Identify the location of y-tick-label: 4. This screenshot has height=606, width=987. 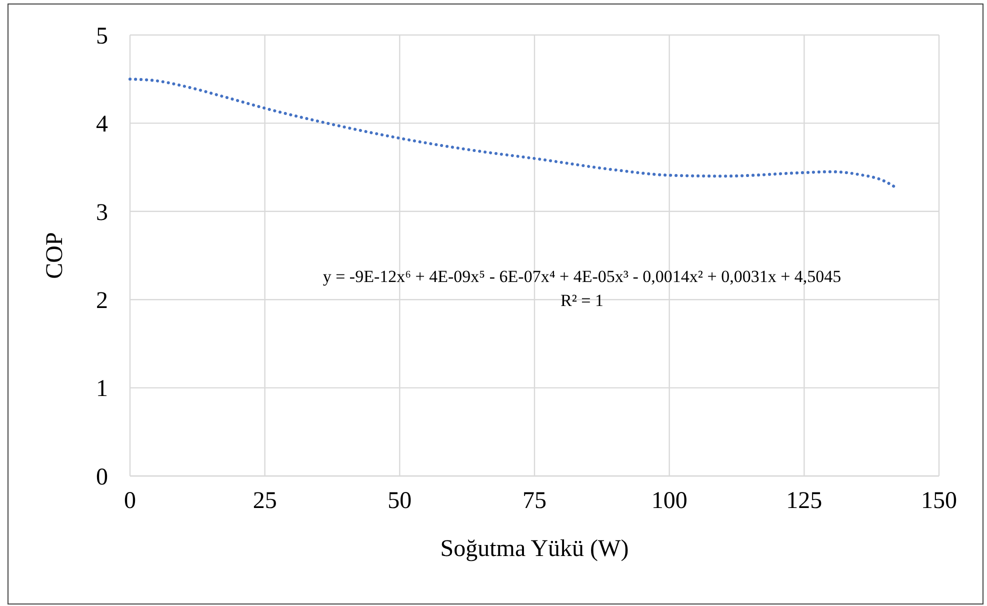
(102, 125).